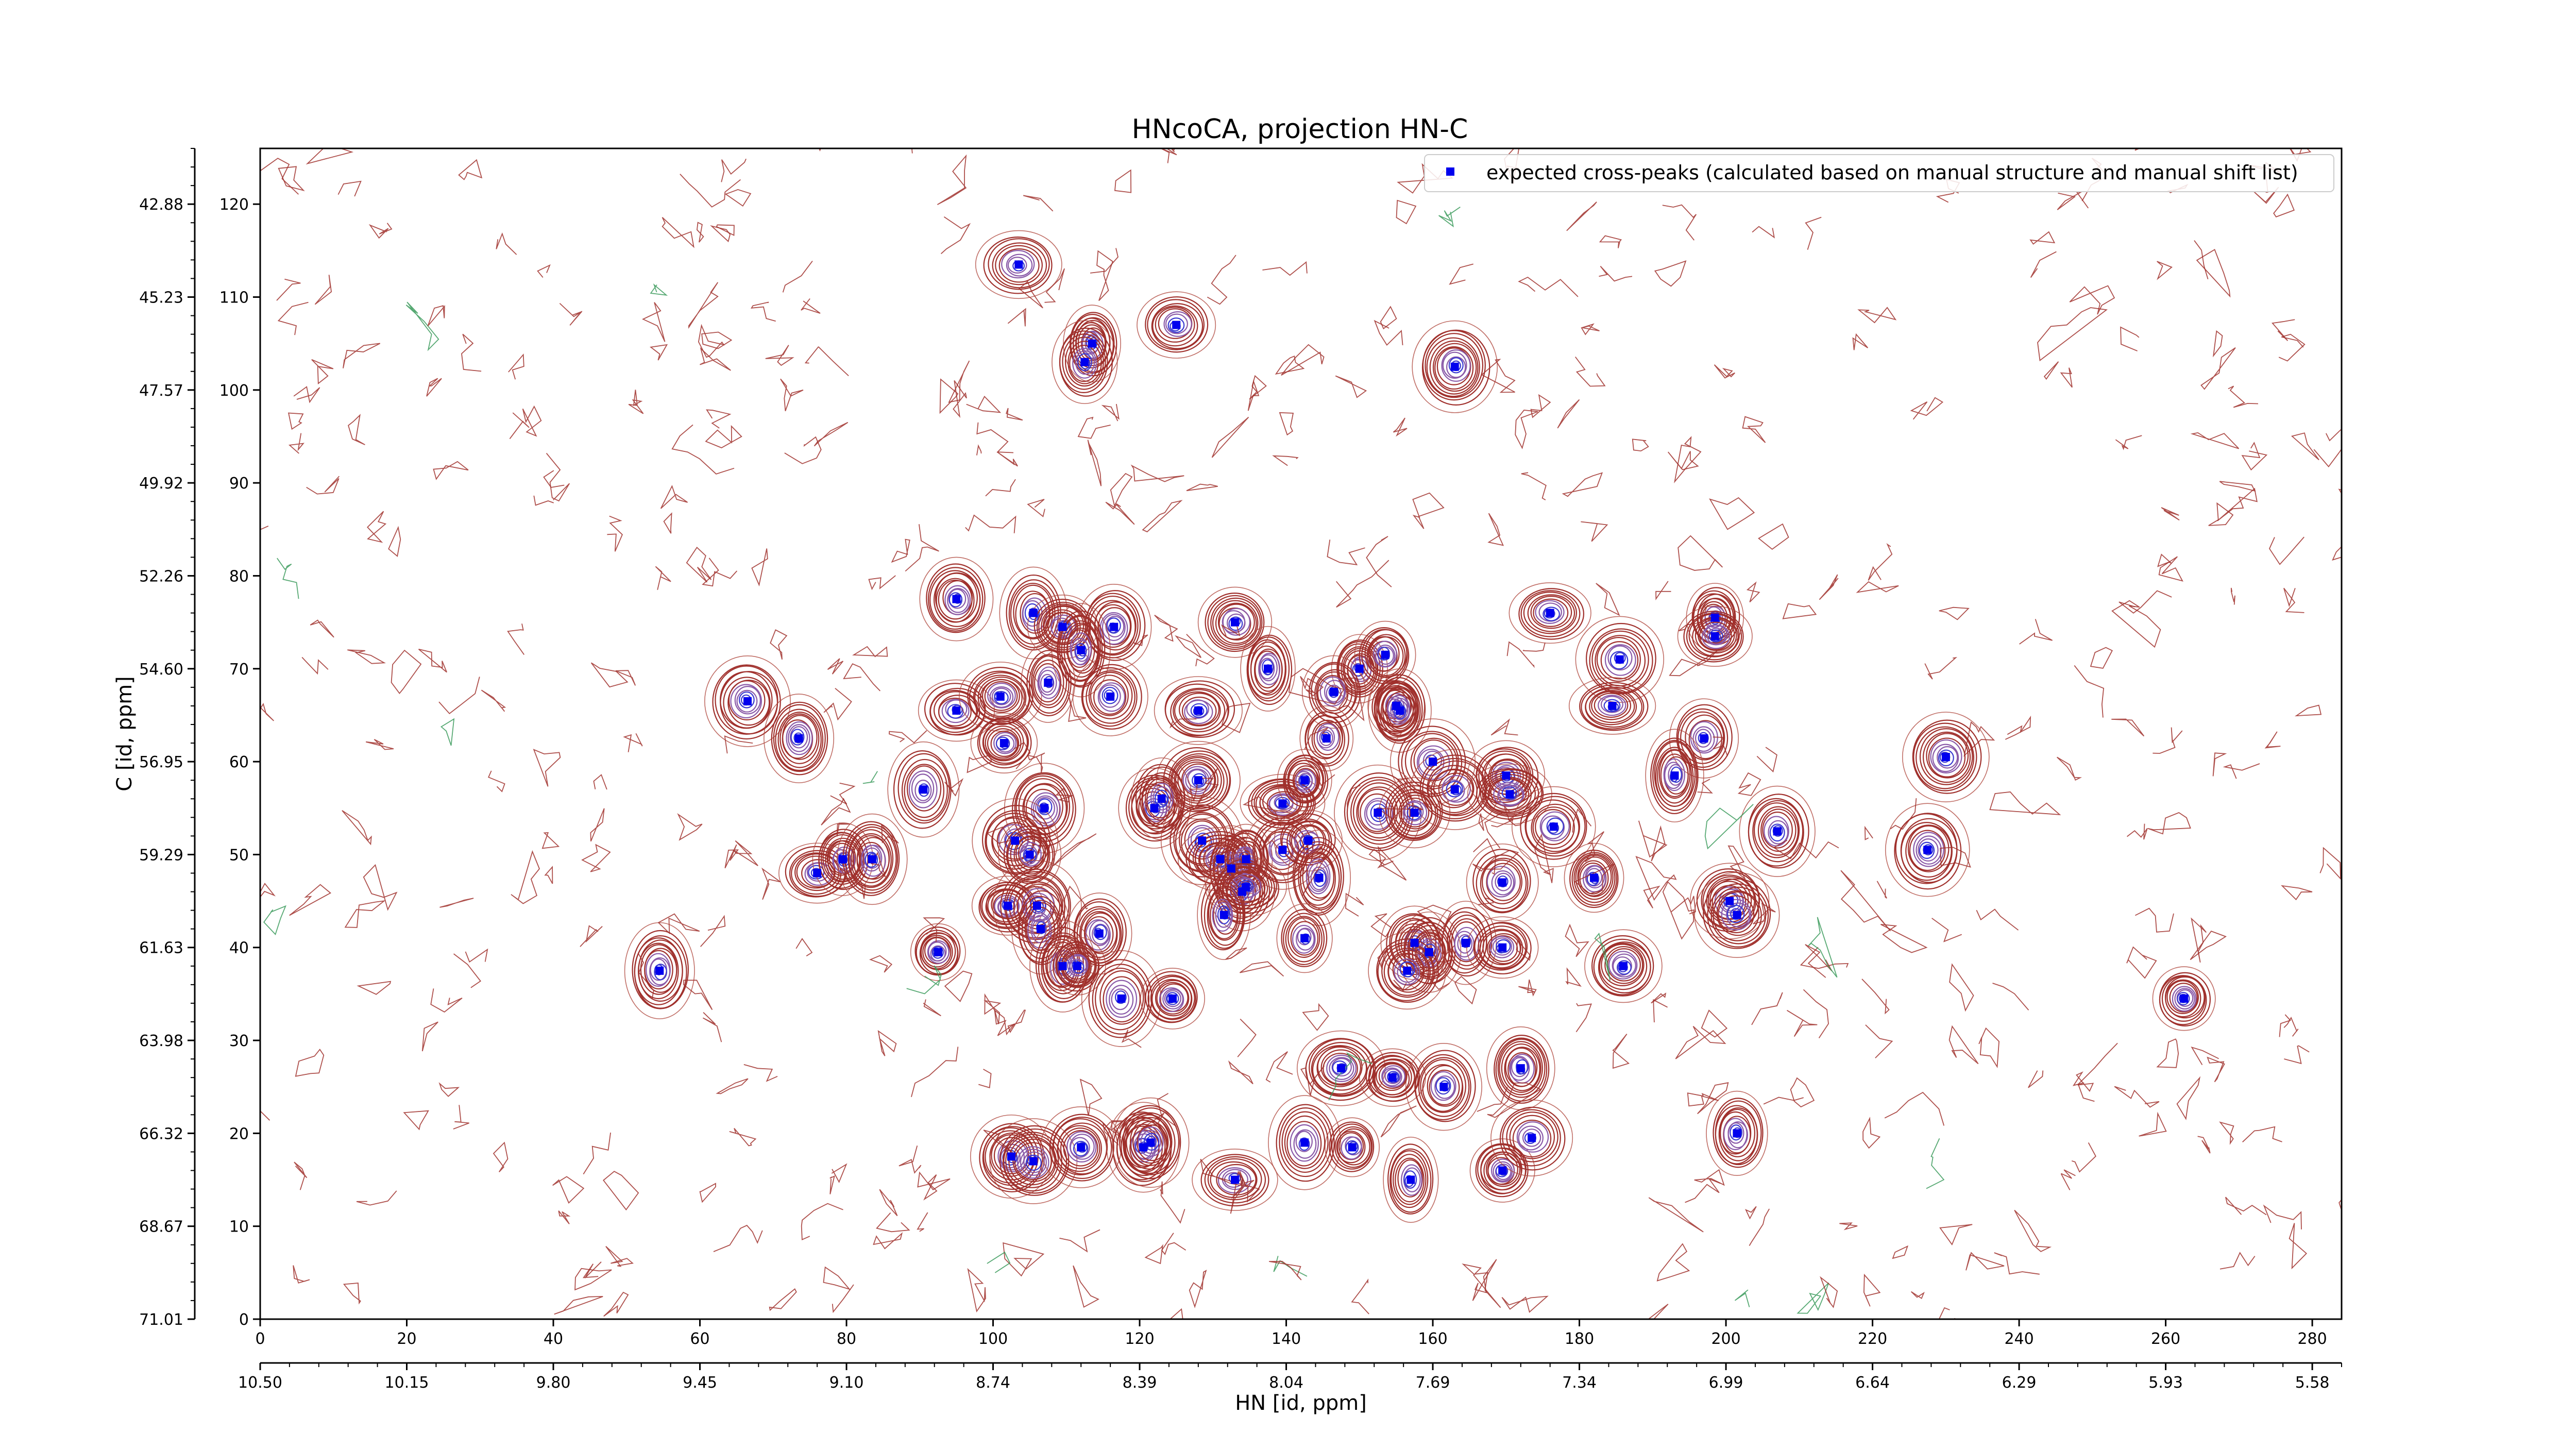 The height and width of the screenshot is (1449, 2576). Describe the element at coordinates (239, 1227) in the screenshot. I see `y-tick-label: 10` at that location.